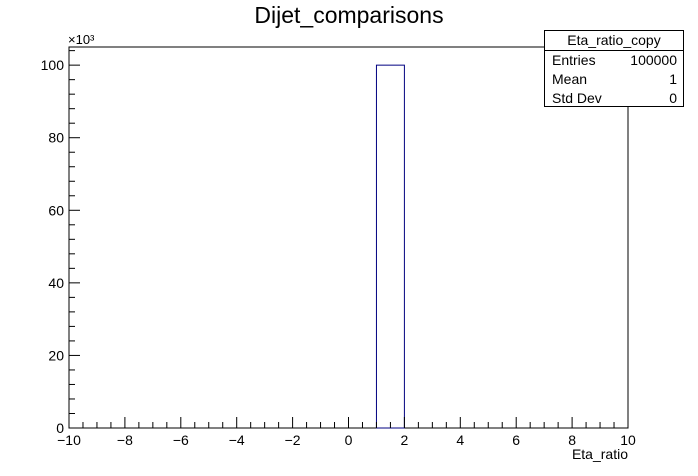  Describe the element at coordinates (56, 283) in the screenshot. I see `y-tick-label: 40` at that location.